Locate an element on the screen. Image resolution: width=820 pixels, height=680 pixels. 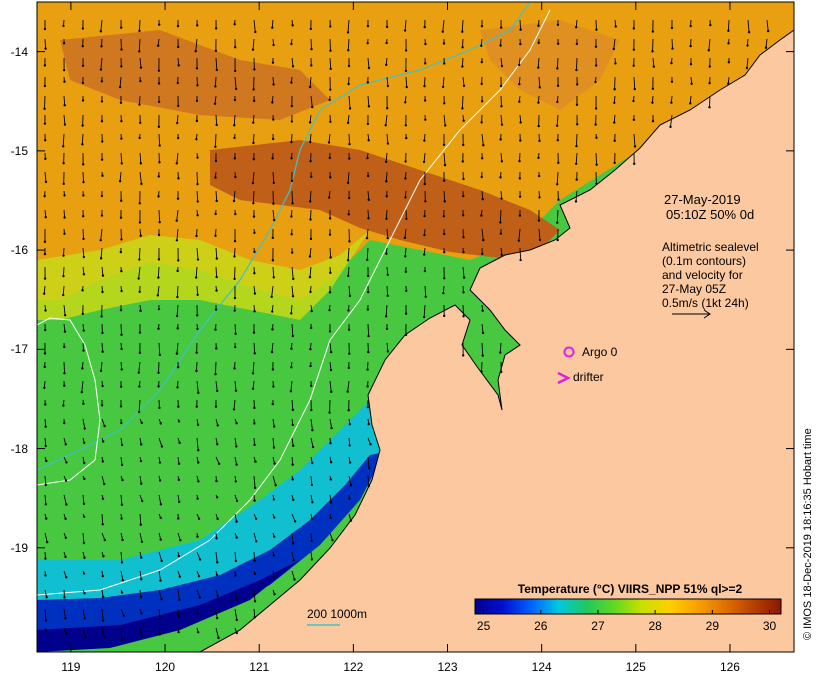
y-tick-label: -16 is located at coordinates (19, 250).